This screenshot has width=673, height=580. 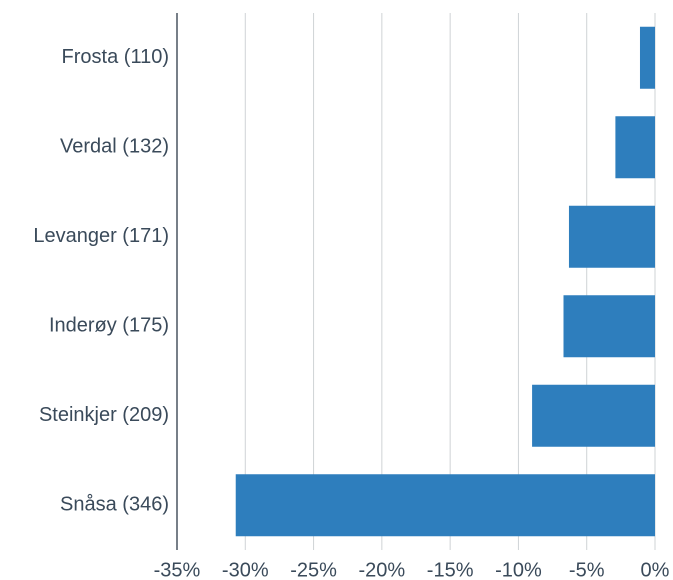 I want to click on x-tick-label: 0%, so click(x=655, y=569).